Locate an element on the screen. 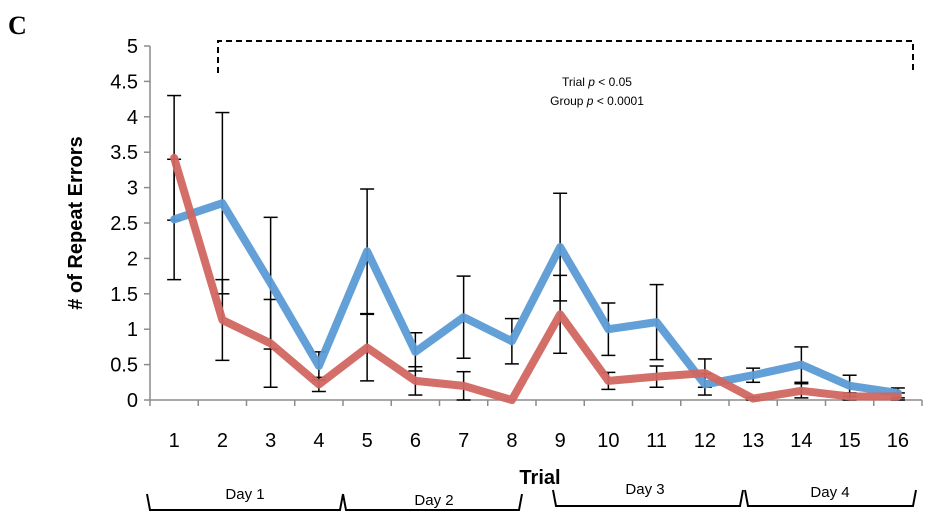  x-tick-label: 4 is located at coordinates (318, 441).